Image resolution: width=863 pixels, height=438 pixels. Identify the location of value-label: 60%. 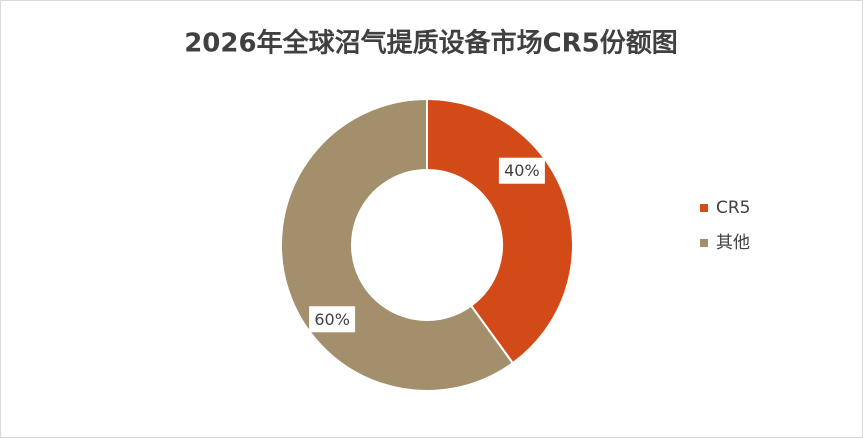
(332, 319).